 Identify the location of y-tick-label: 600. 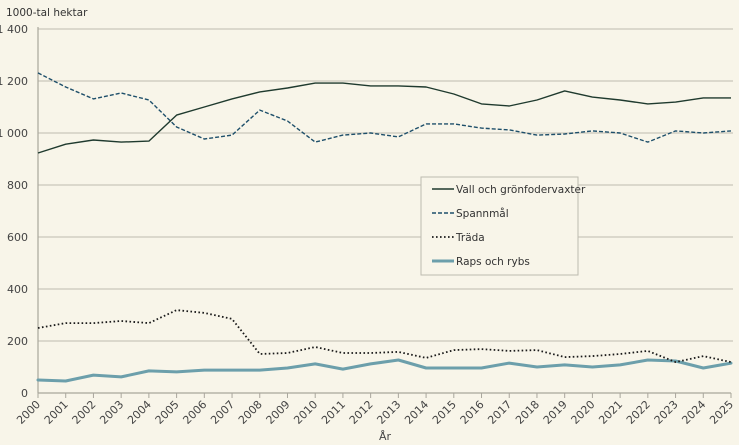
(17, 237).